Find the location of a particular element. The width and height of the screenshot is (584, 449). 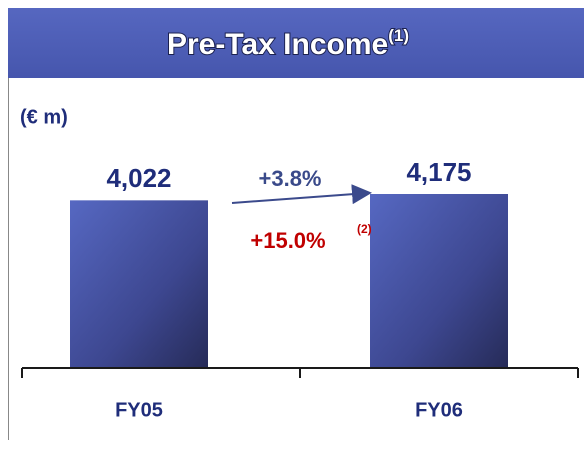

chart-title: Pre-Tax Income(1) is located at coordinates (288, 43).